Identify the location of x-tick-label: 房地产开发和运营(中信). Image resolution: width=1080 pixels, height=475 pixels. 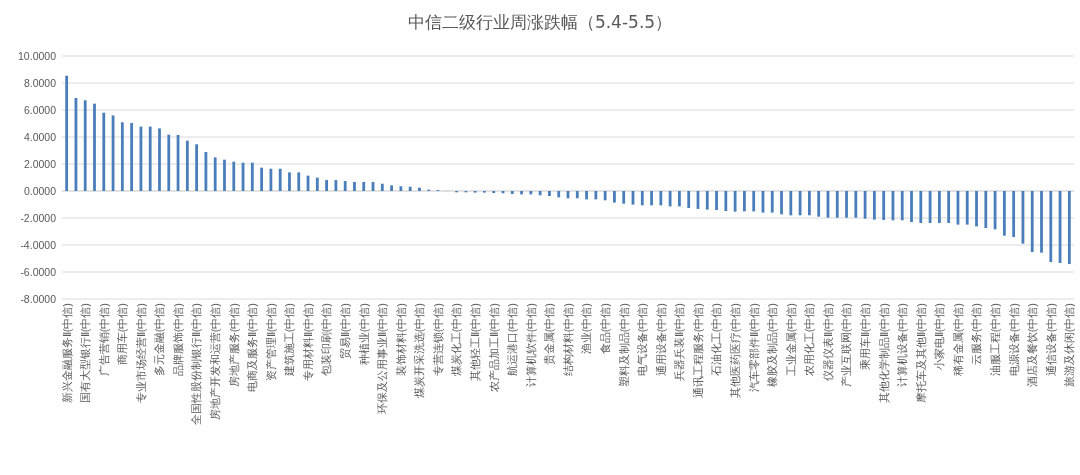
(215, 362).